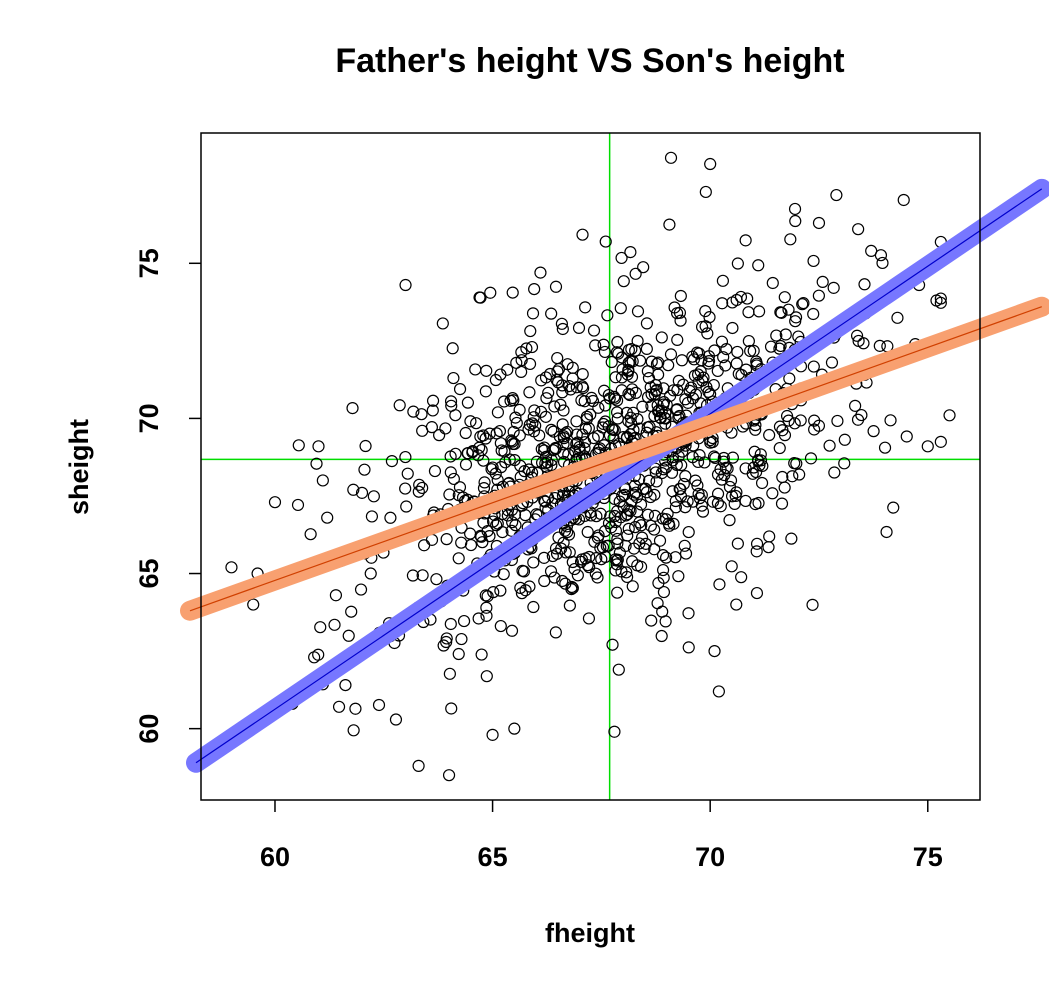  What do you see at coordinates (167, 496) in the screenshot?
I see `y-axis: 60 65 70 75` at bounding box center [167, 496].